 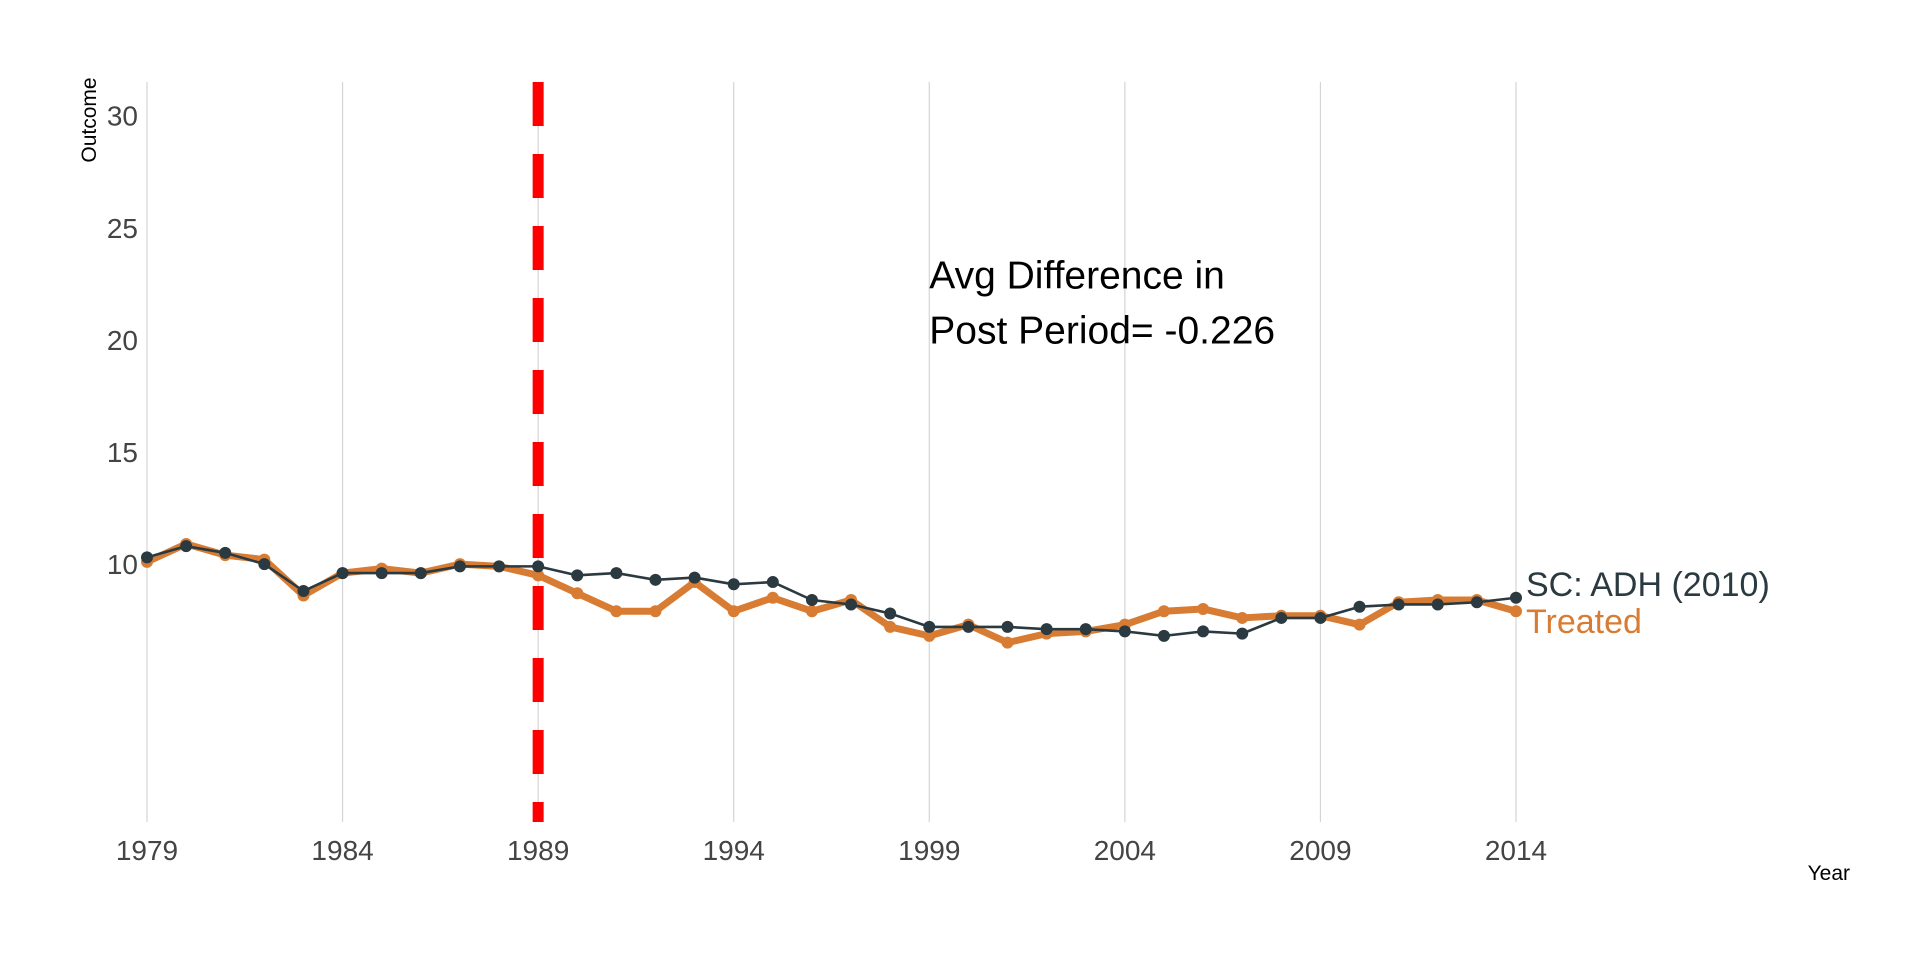 What do you see at coordinates (772, 582) in the screenshot?
I see `series-1-point-1995` at bounding box center [772, 582].